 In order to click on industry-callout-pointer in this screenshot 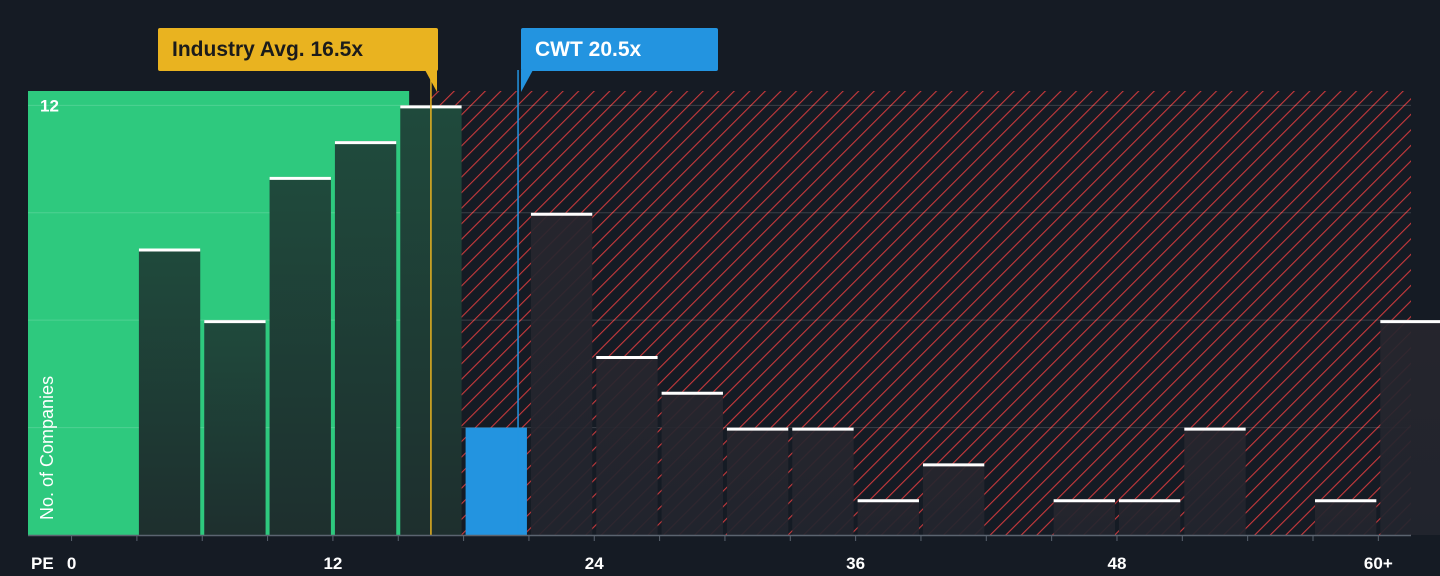, I will do `click(431, 81)`.